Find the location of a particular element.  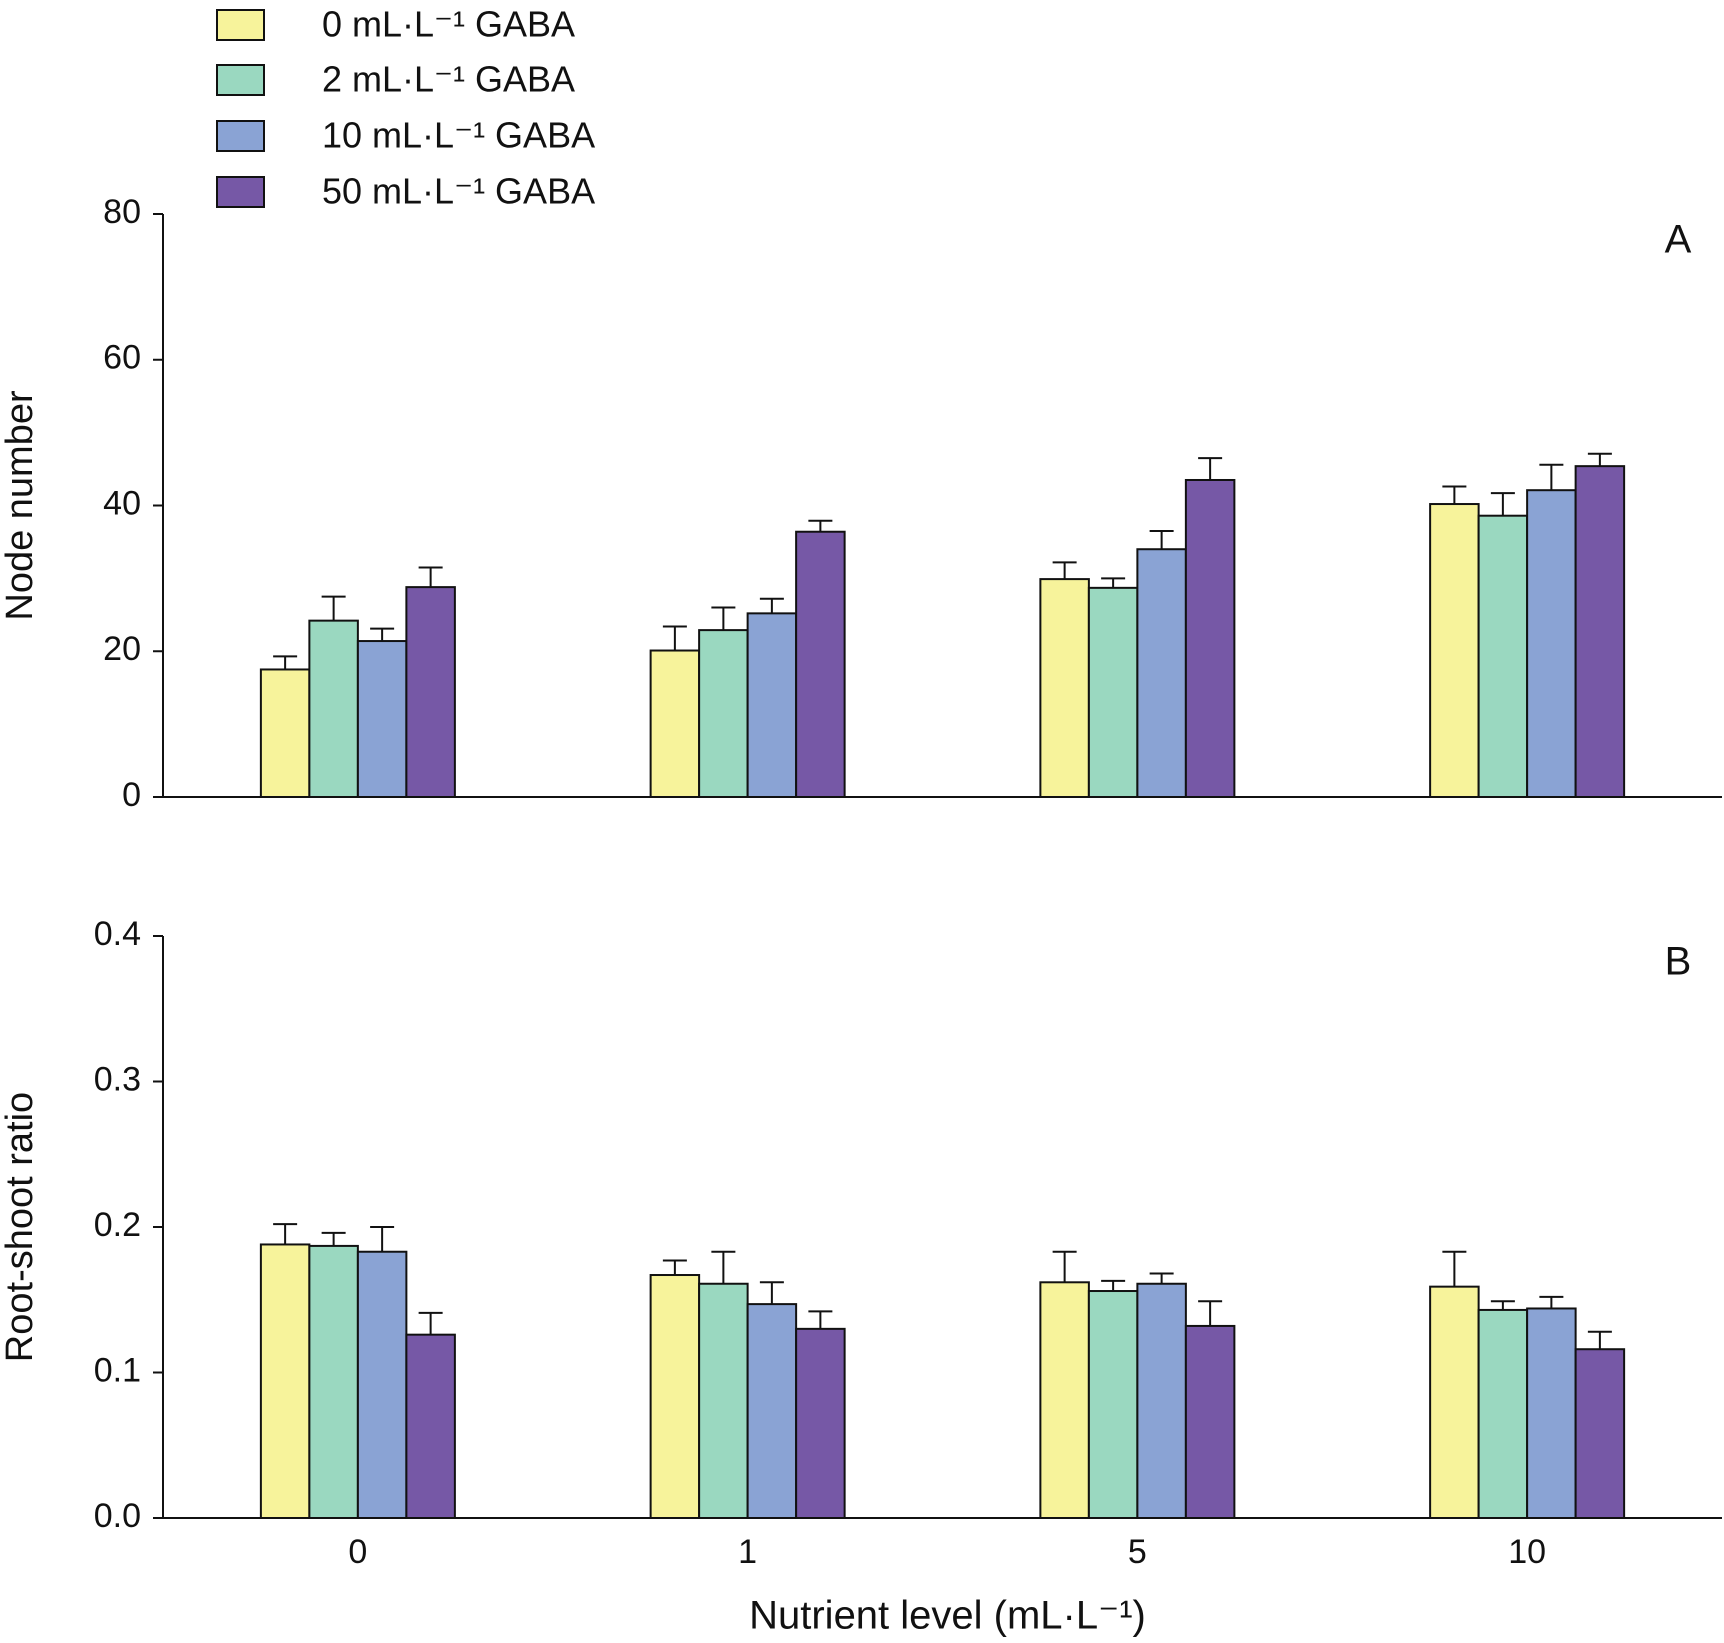

y-tick-label: 0.0 is located at coordinates (117, 1516).